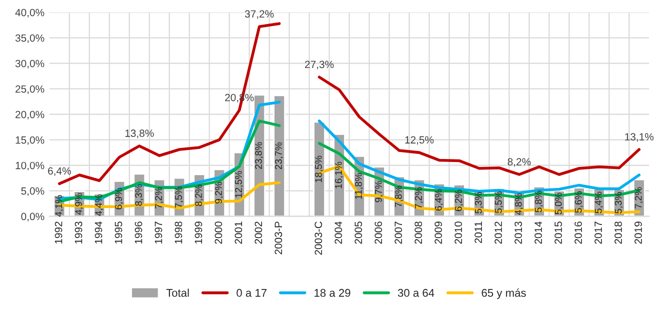 The image size is (659, 309). Describe the element at coordinates (416, 292) in the screenshot. I see `legend-label: 30 a 64` at that location.